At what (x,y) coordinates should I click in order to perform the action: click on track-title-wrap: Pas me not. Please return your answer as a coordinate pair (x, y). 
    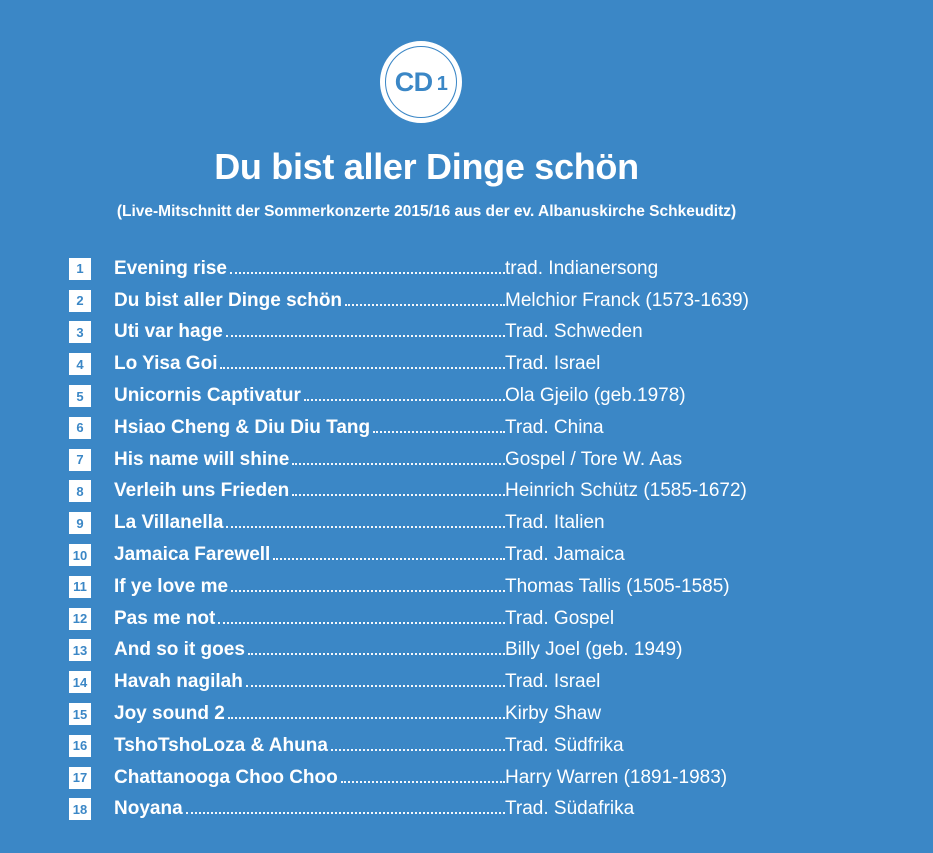
    Looking at the image, I should click on (309, 619).